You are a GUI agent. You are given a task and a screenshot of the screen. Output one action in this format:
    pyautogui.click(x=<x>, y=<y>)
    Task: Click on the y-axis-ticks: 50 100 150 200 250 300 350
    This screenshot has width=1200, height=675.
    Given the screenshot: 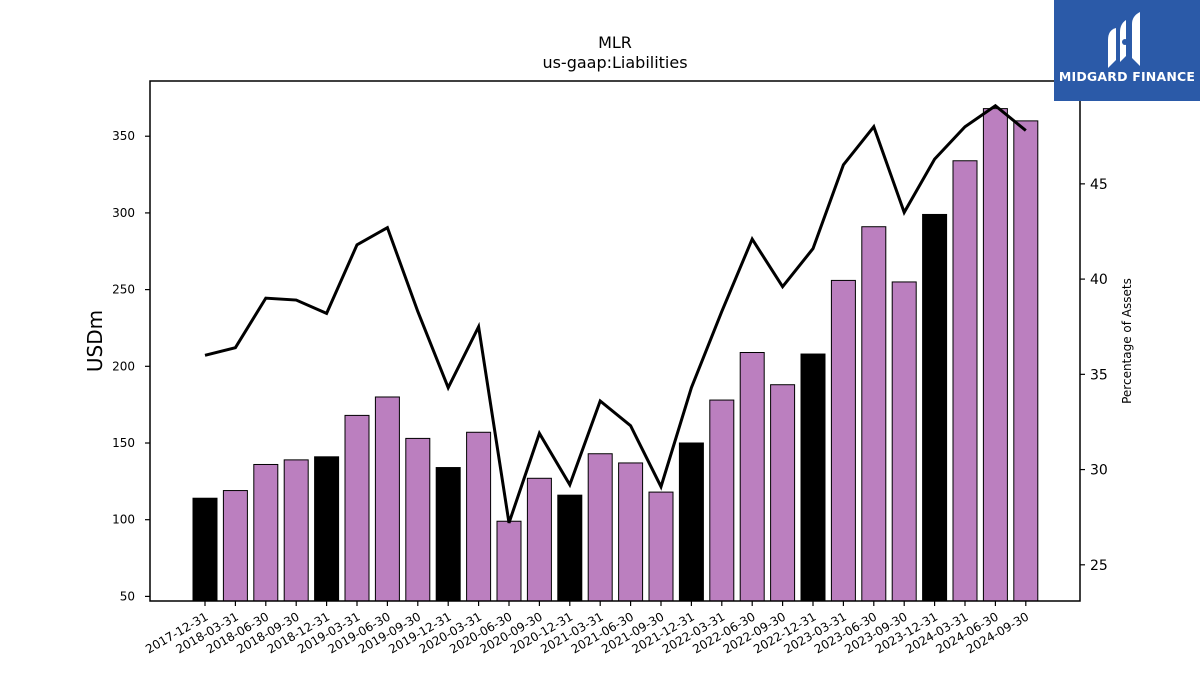 What is the action you would take?
    pyautogui.click(x=131, y=366)
    